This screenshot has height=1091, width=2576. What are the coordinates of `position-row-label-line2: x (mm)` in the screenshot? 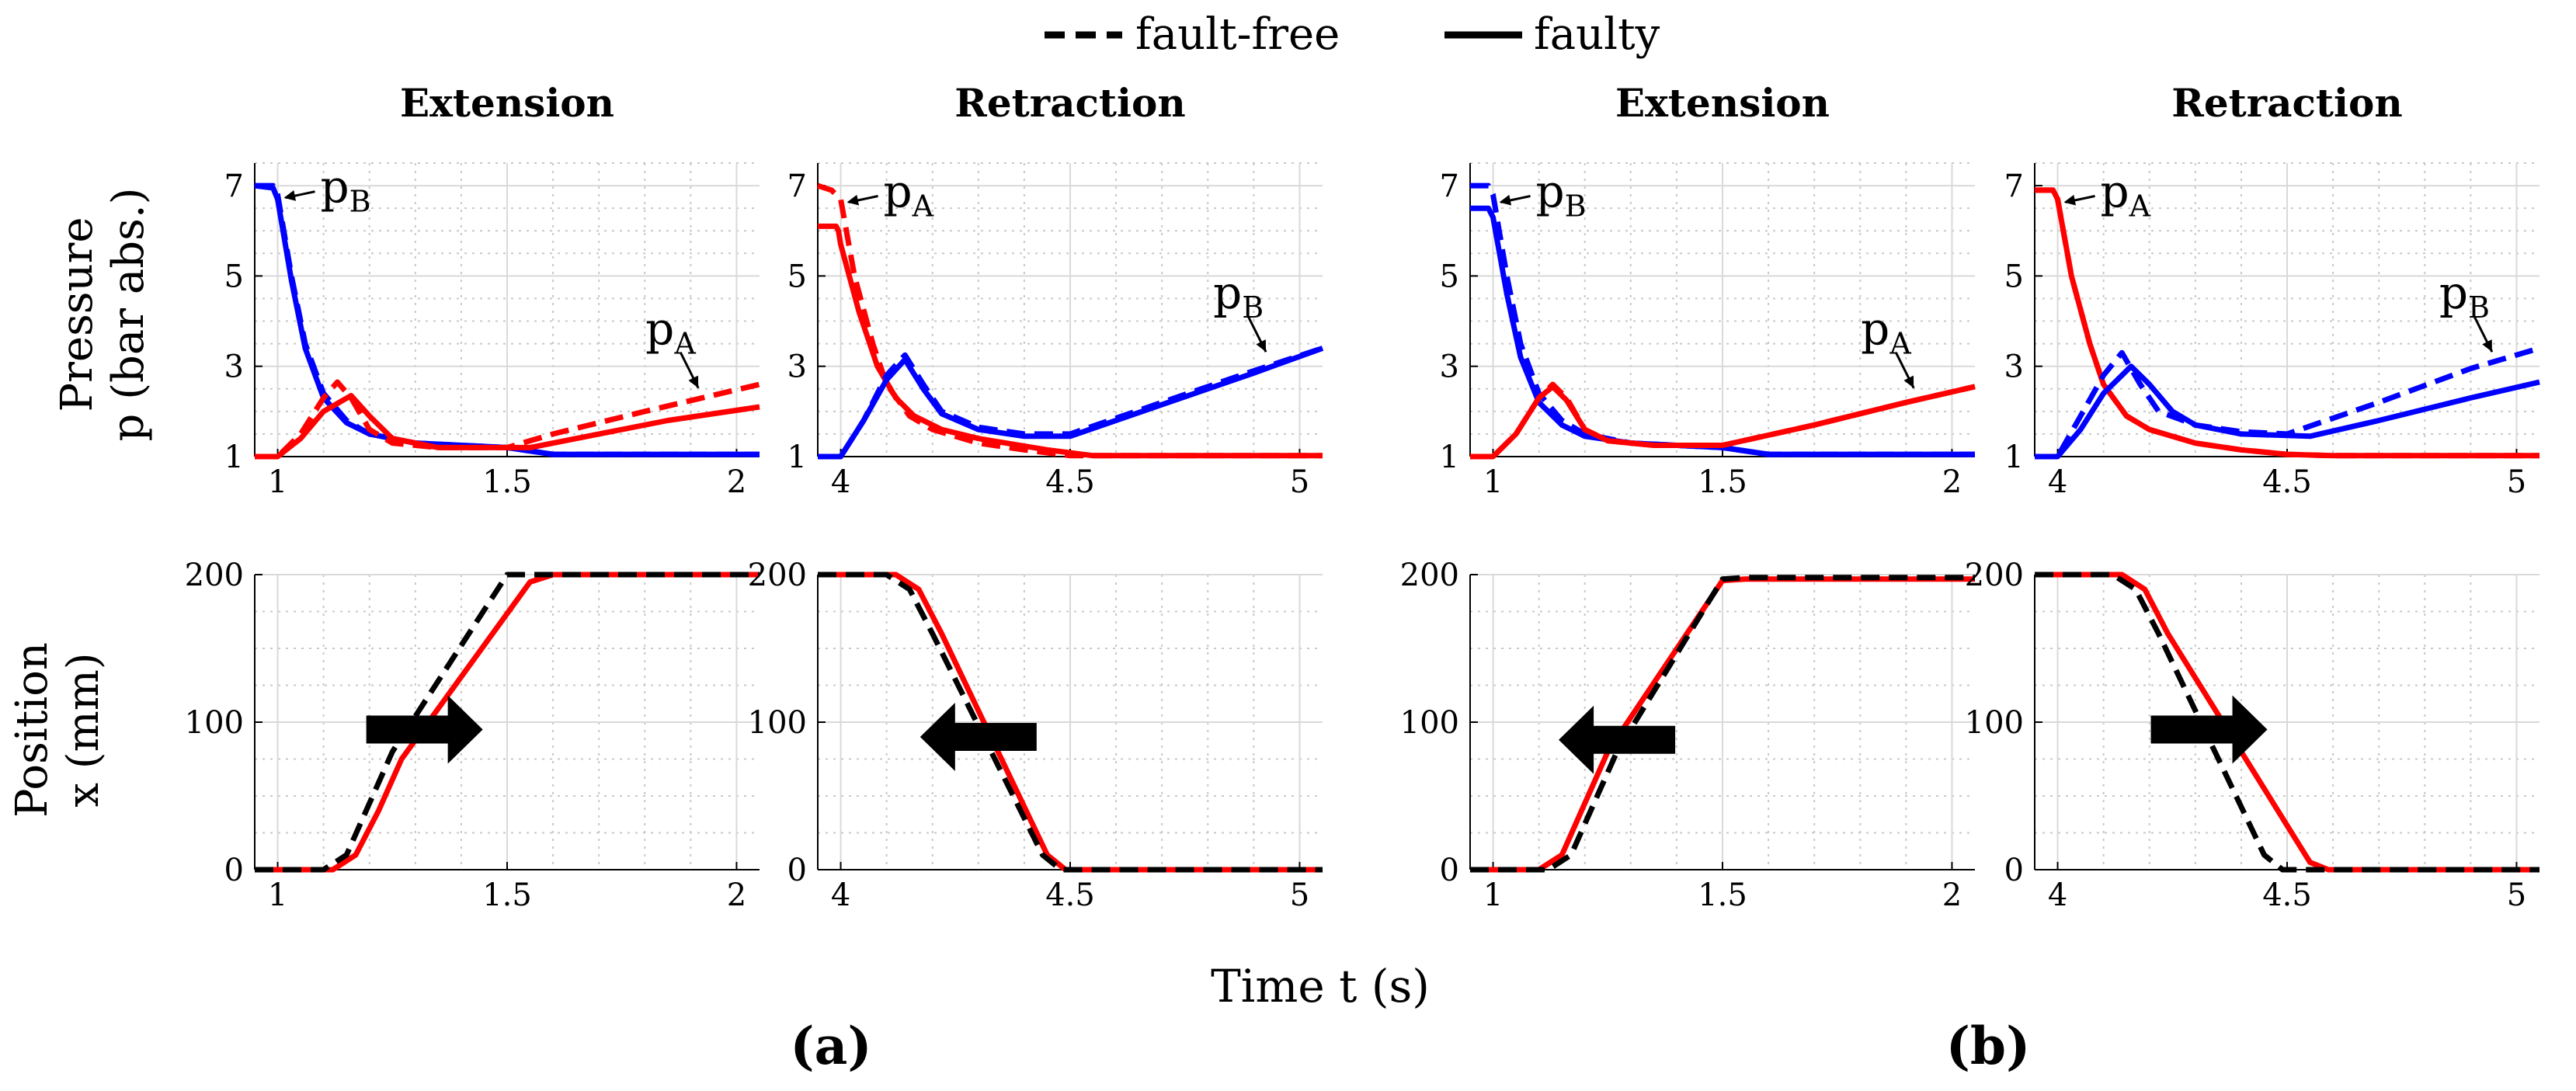 It's located at (83, 729).